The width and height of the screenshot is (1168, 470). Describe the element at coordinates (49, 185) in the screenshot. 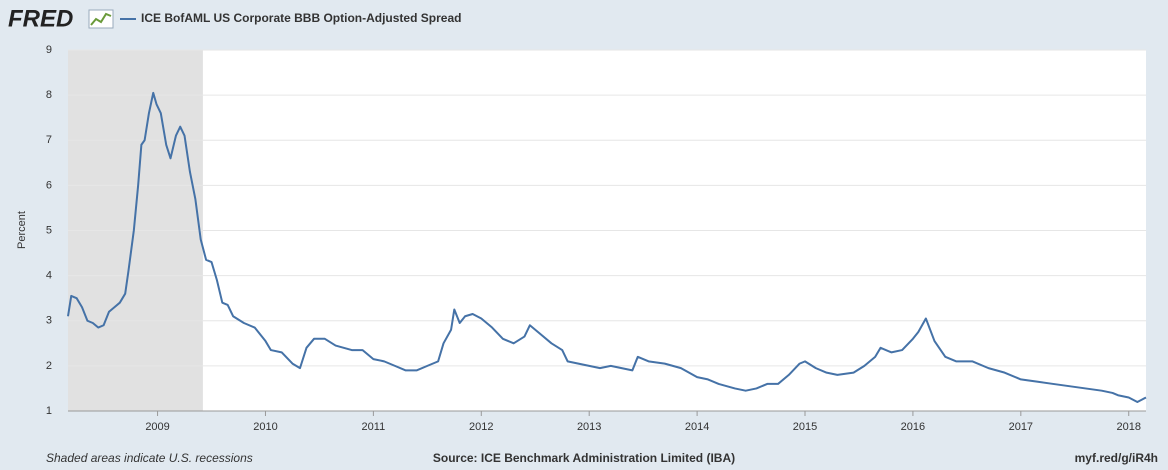

I see `y-tick-label: 6` at that location.